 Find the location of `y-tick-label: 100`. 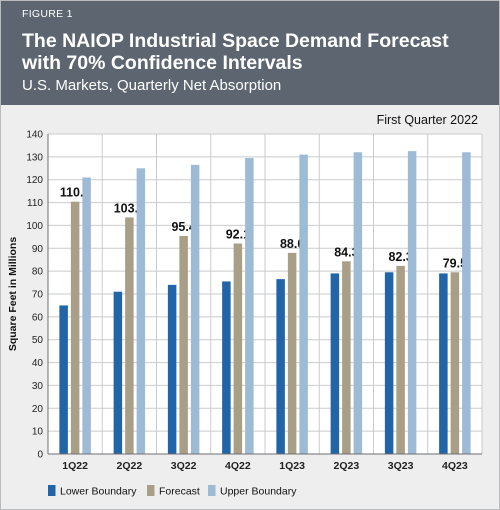

y-tick-label: 100 is located at coordinates (34, 226).